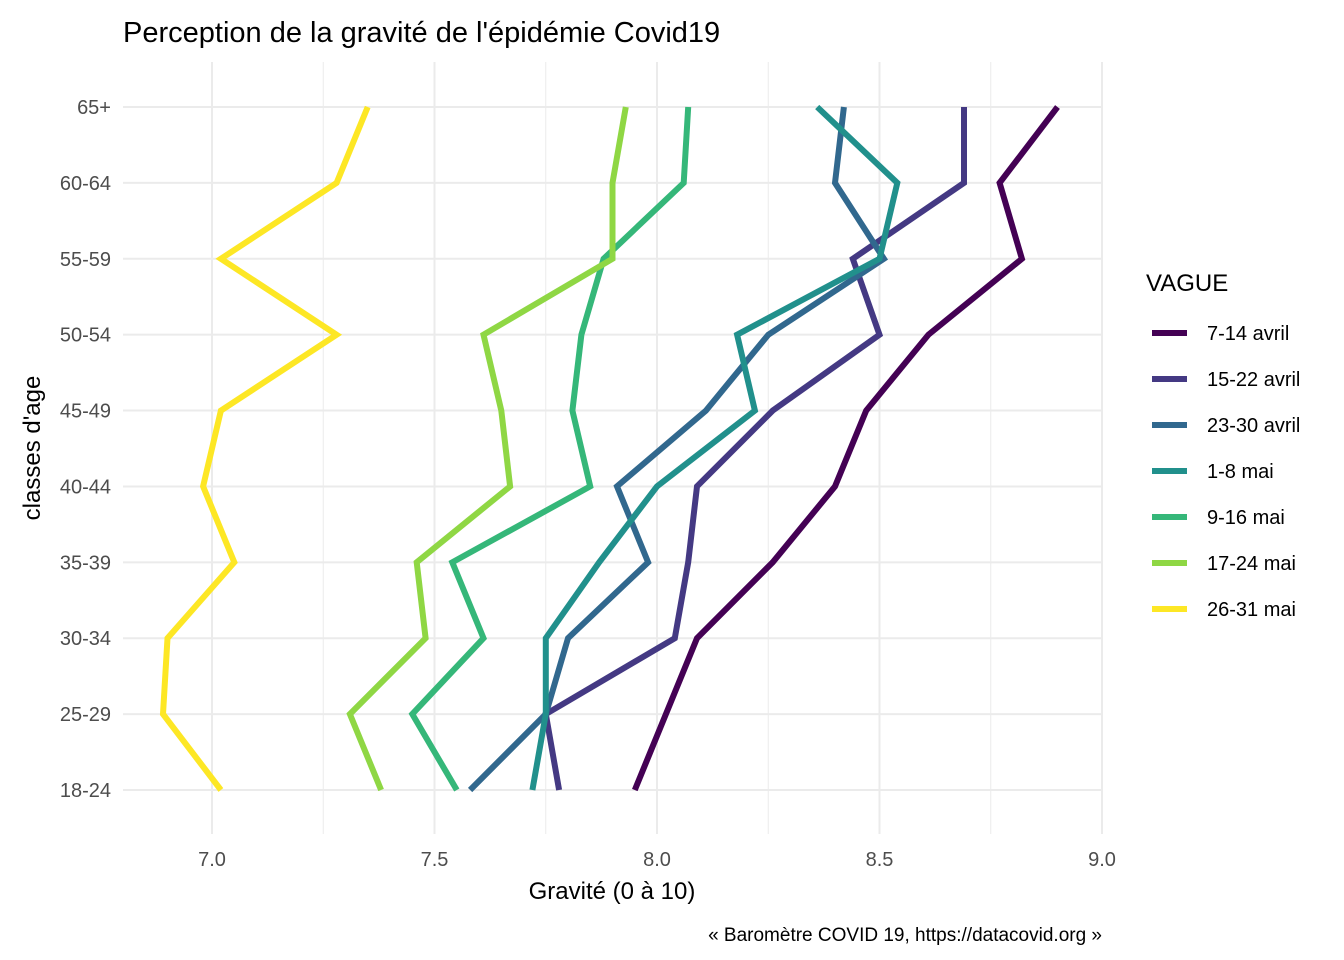 The height and width of the screenshot is (960, 1344). What do you see at coordinates (85, 715) in the screenshot?
I see `y-tick-label: 25-29` at bounding box center [85, 715].